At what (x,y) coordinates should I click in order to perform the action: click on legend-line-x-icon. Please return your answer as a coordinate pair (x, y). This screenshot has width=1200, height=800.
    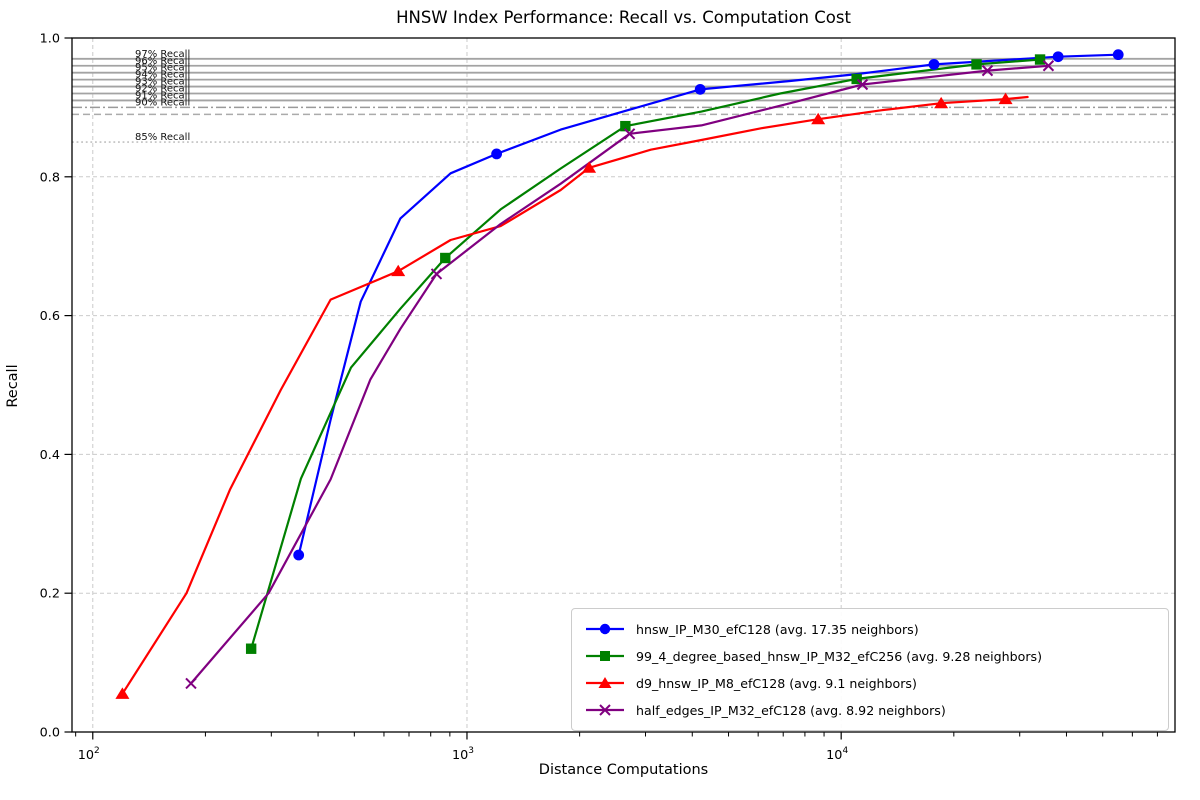
    Looking at the image, I should click on (605, 710).